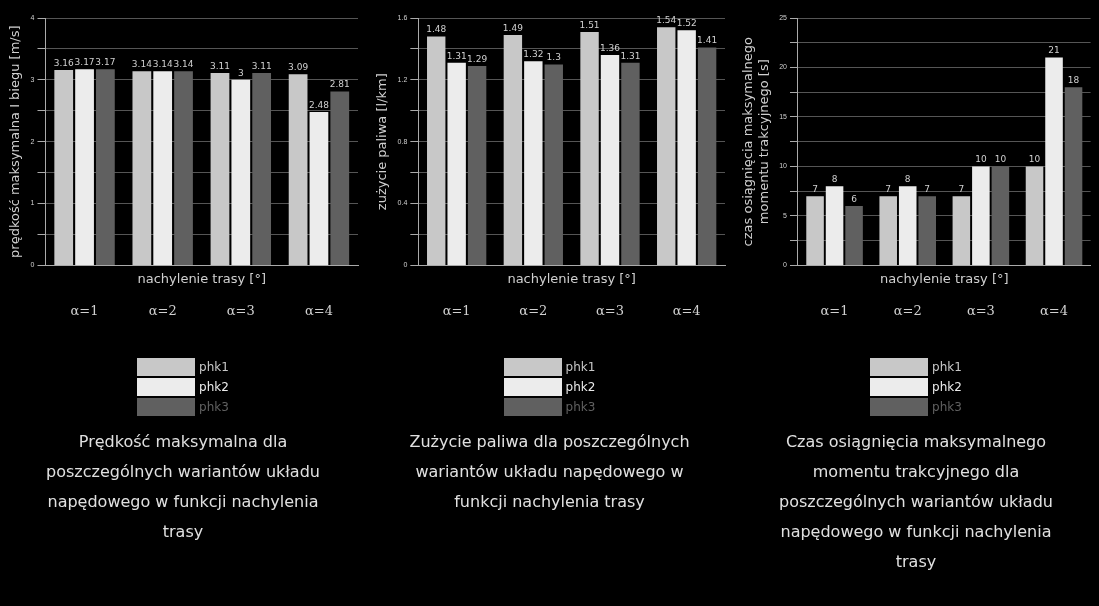 Image resolution: width=1099 pixels, height=606 pixels. Describe the element at coordinates (298, 67) in the screenshot. I see `data-label: 3.09` at that location.